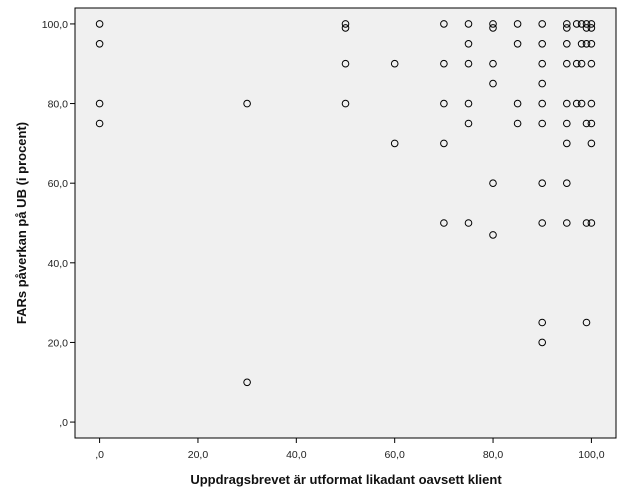 The image size is (626, 501). What do you see at coordinates (394, 455) in the screenshot?
I see `x-tick-label: 60,0` at bounding box center [394, 455].